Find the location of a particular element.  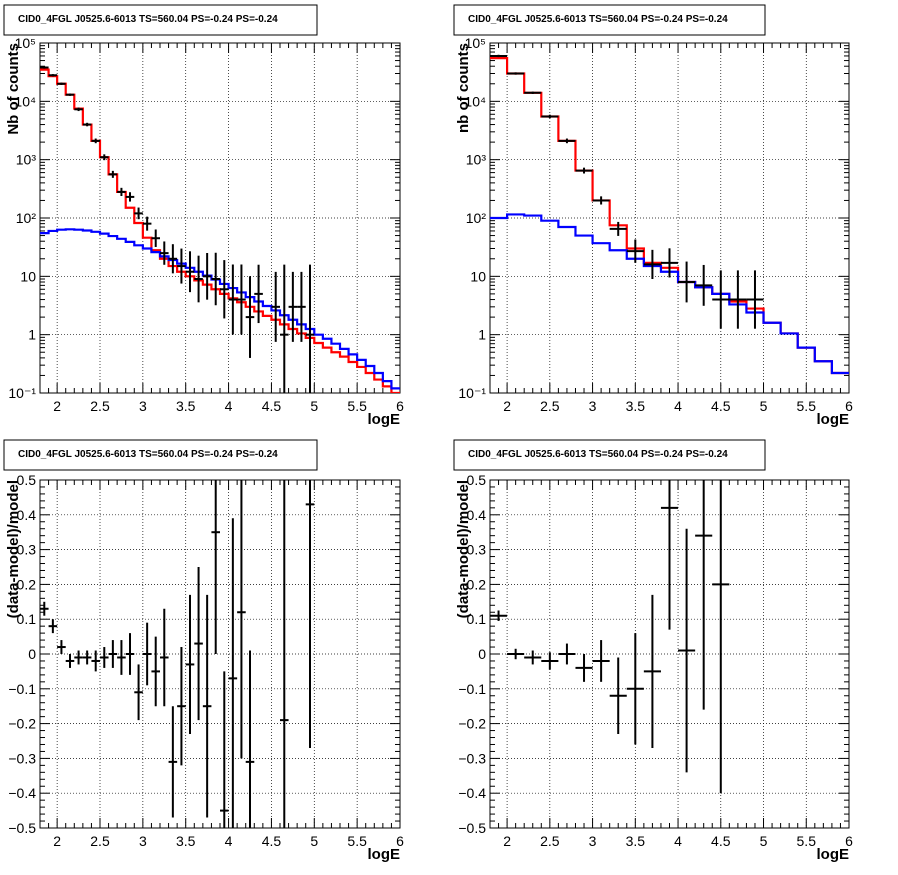

y-tick-label: 0.4 is located at coordinates (27, 515).